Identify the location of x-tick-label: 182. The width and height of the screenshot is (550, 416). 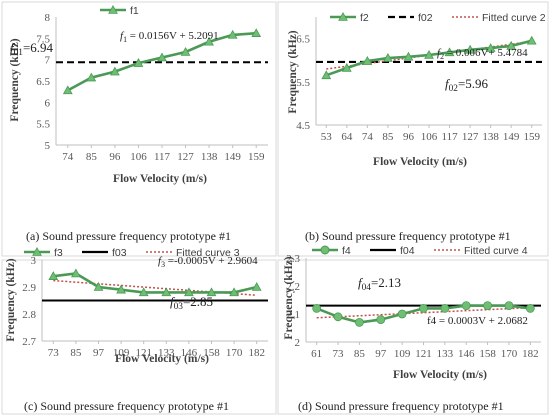
(256, 353).